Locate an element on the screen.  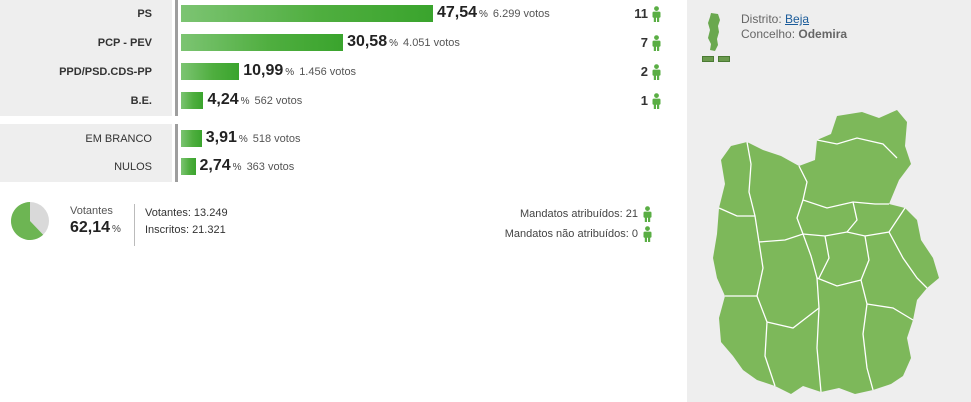
municipality-info: Concelho: Odemira is located at coordinates (794, 34).